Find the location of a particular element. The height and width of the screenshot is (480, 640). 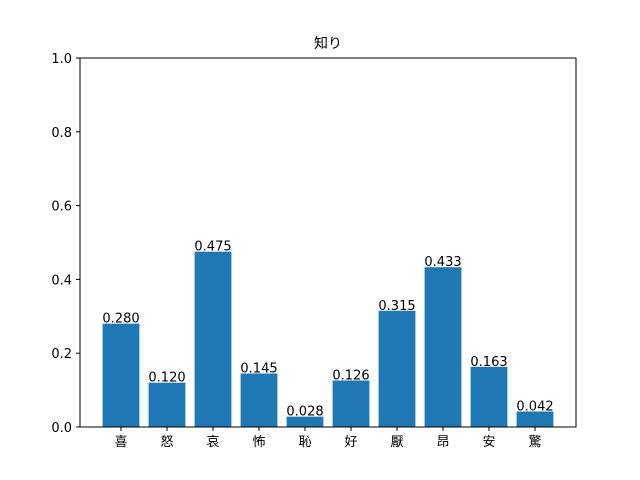

x-tick-label-6: 厭 is located at coordinates (396, 442).